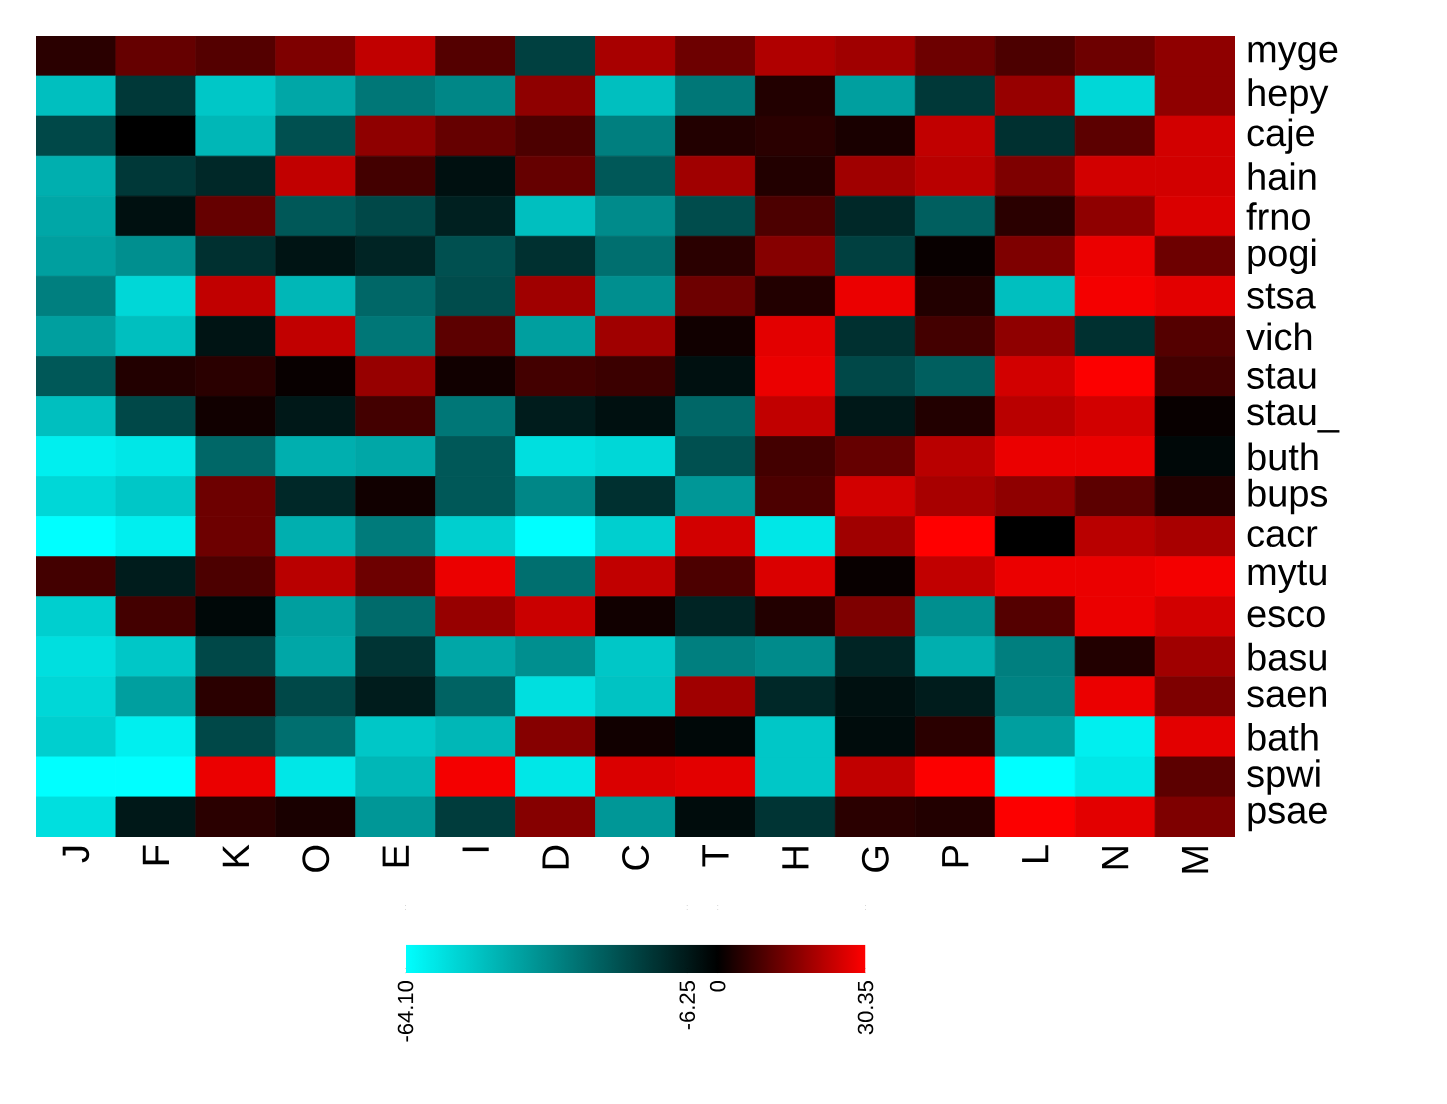 The height and width of the screenshot is (1104, 1447). What do you see at coordinates (1287, 656) in the screenshot?
I see `y-tick-label: basu` at bounding box center [1287, 656].